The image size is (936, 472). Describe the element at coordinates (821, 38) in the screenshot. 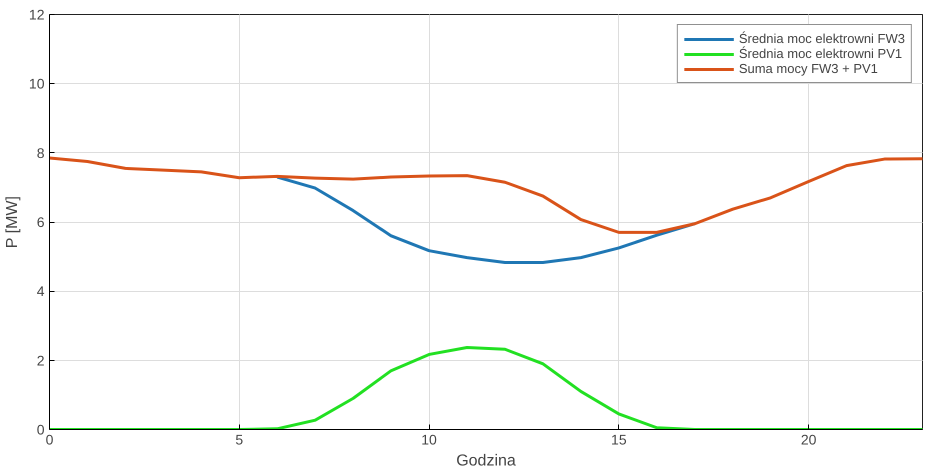

I see `legend-label: Średnia moc elektrowni FW3` at that location.